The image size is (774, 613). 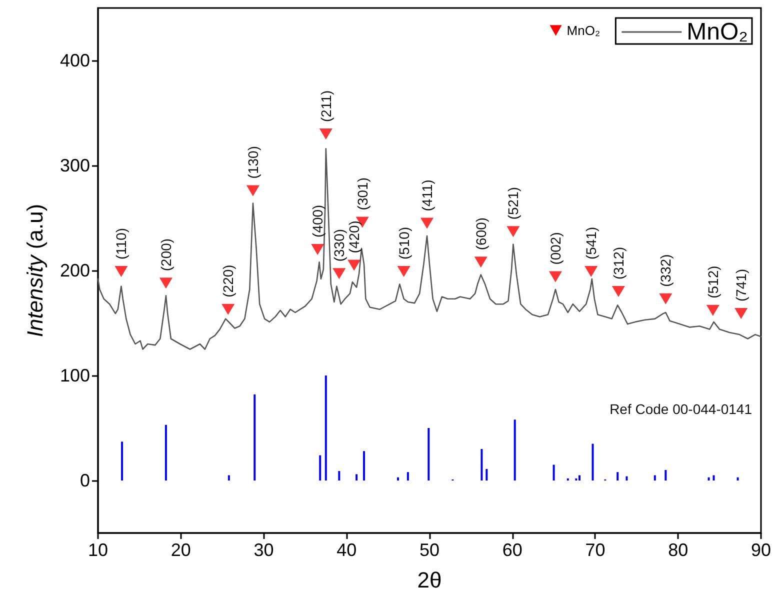 What do you see at coordinates (252, 162) in the screenshot?
I see `annotation: (130)` at bounding box center [252, 162].